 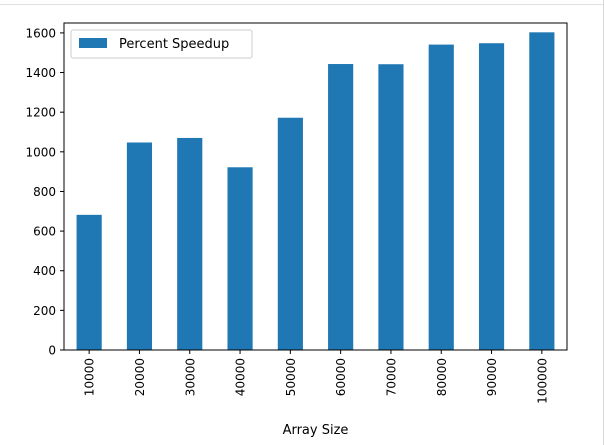 I want to click on x-tick-label: 40000, so click(x=241, y=377).